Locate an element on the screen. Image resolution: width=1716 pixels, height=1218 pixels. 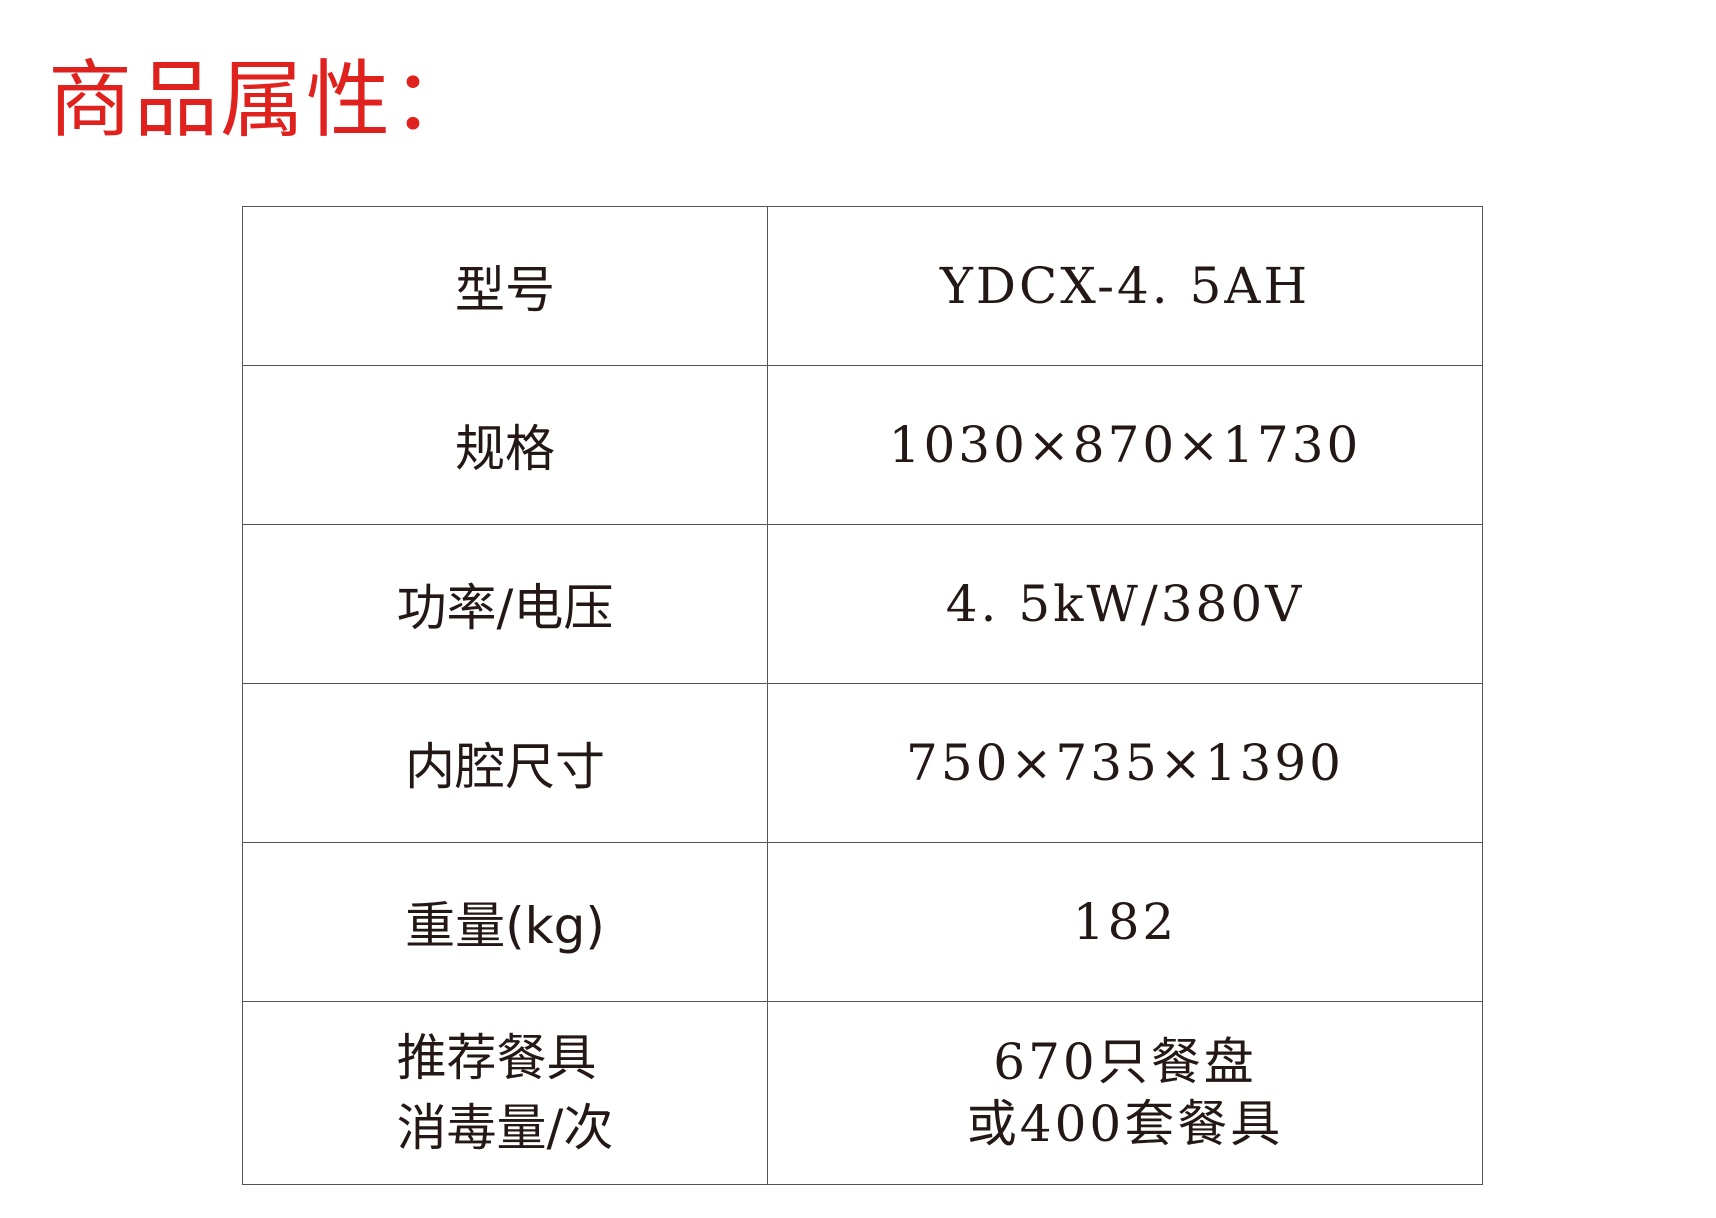
spec-label: 推荐餐具 消毒量/次 is located at coordinates (505, 1093).